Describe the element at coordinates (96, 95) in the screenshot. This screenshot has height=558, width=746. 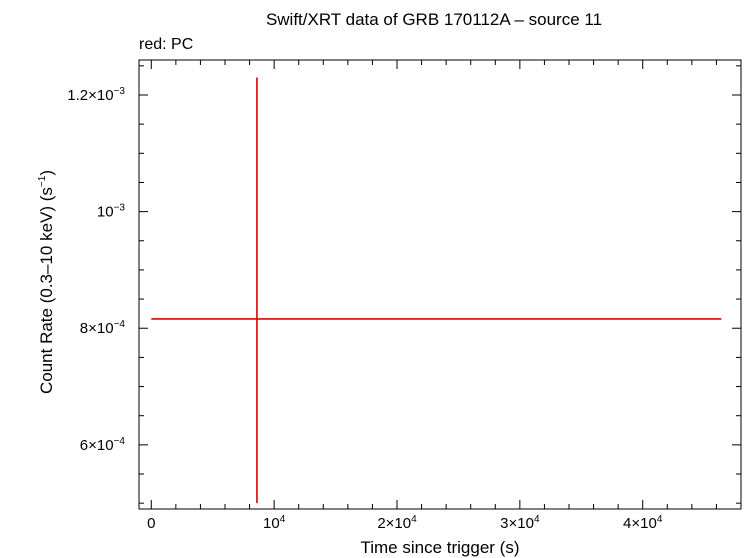
I see `y-tick-label: 1.2×10⁻³` at that location.